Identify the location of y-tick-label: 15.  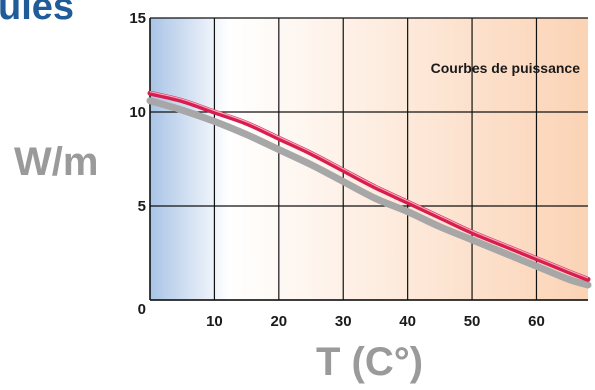
(137, 18).